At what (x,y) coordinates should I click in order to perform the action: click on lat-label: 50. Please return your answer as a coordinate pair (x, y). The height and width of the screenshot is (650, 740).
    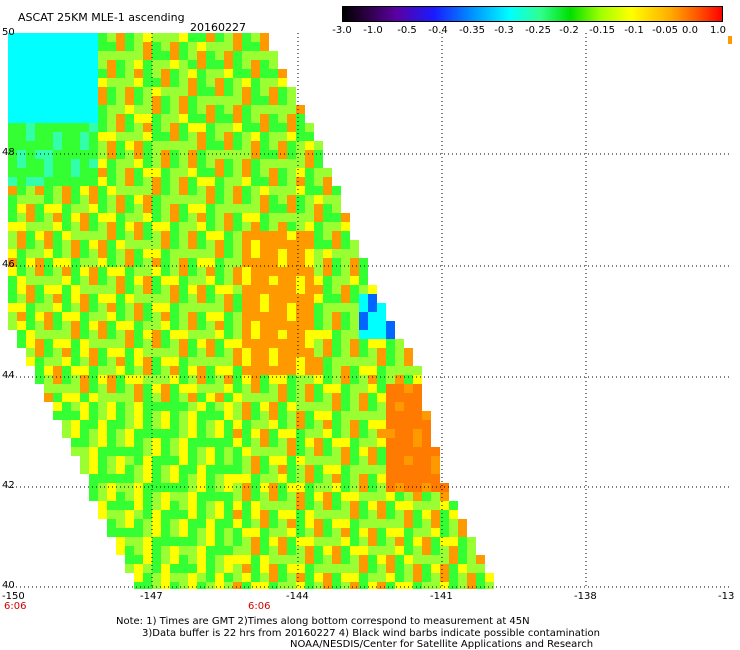
    Looking at the image, I should click on (8, 32).